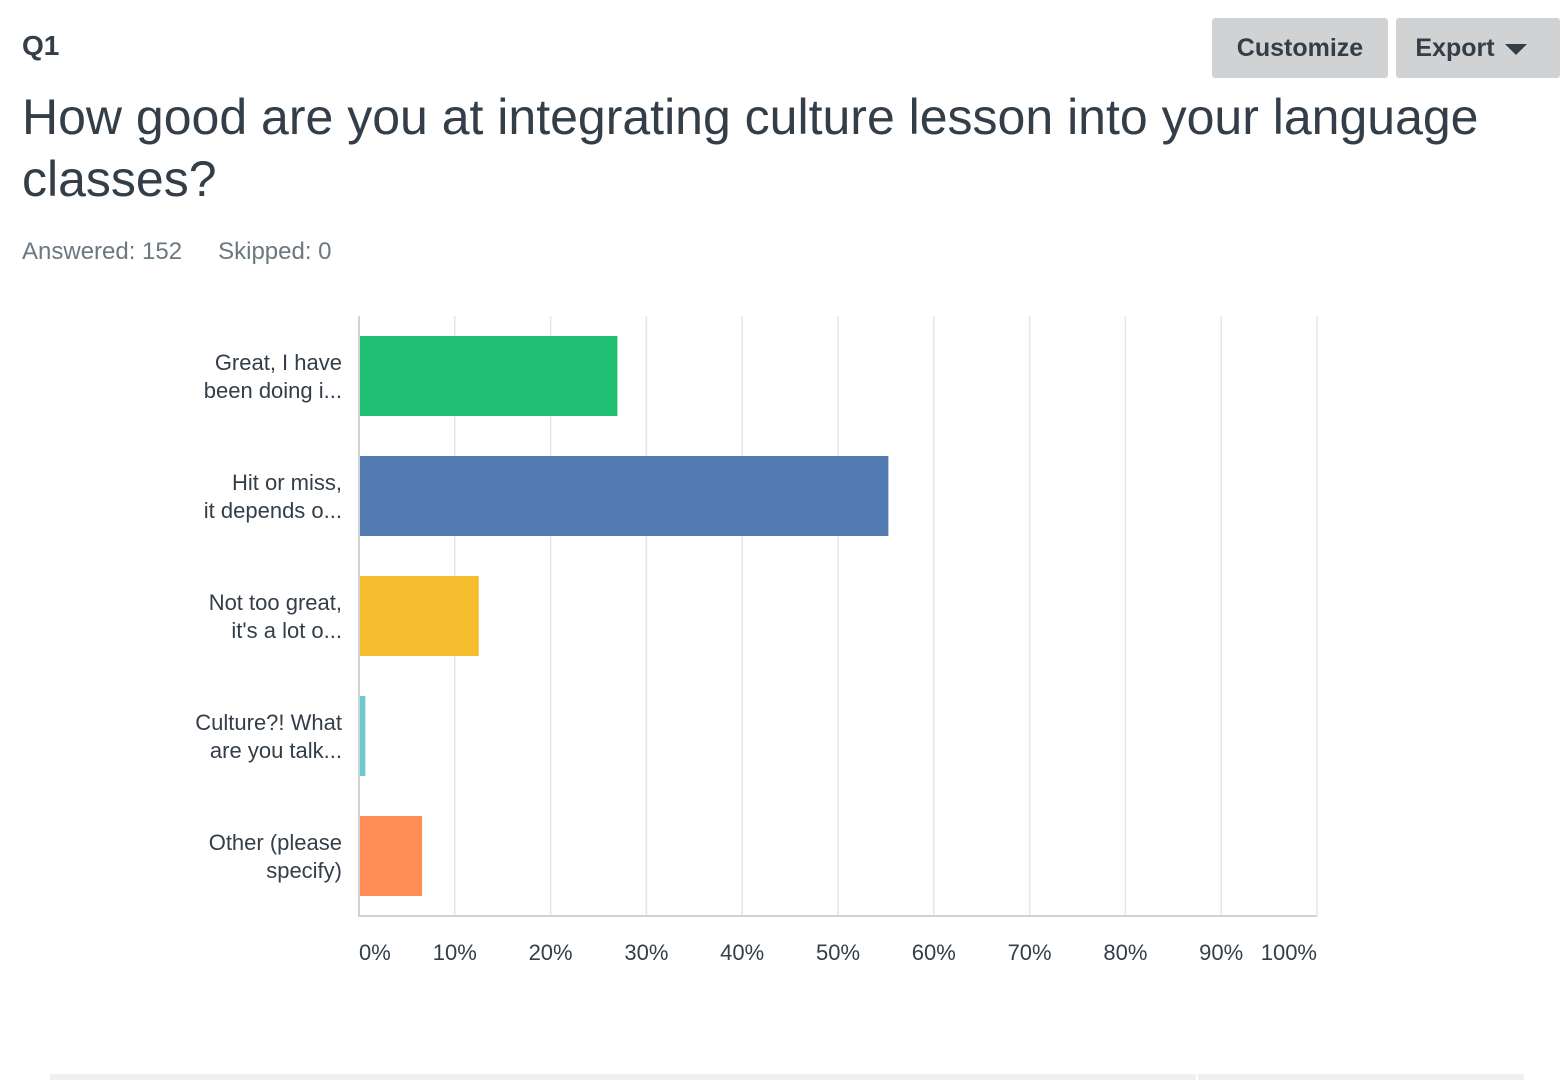 The height and width of the screenshot is (1080, 1560). Describe the element at coordinates (1289, 952) in the screenshot. I see `x-tick-label: 100%` at that location.